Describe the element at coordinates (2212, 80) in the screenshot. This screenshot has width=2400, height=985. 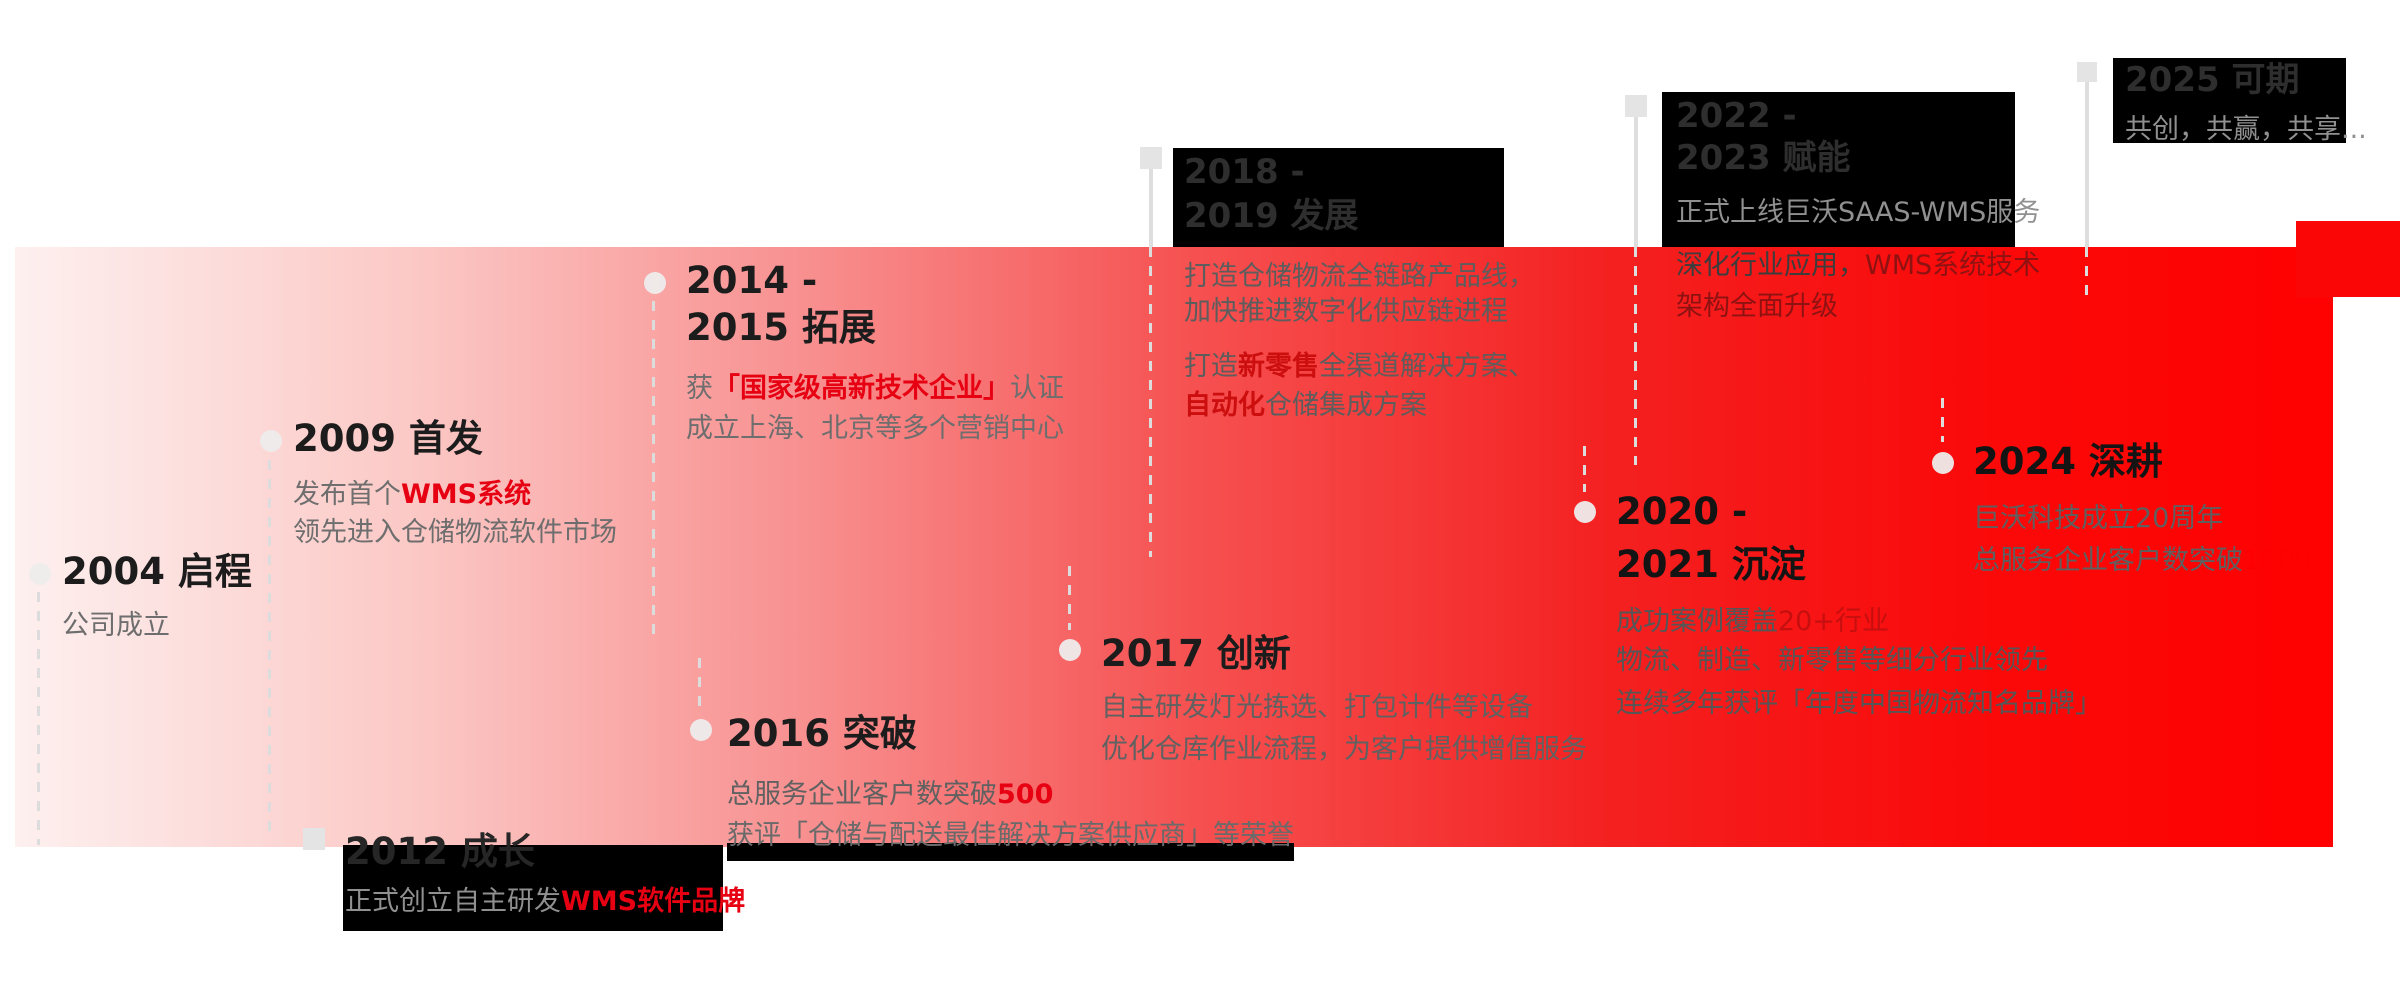
I see `milestone-title-2025: 2025 可期` at that location.